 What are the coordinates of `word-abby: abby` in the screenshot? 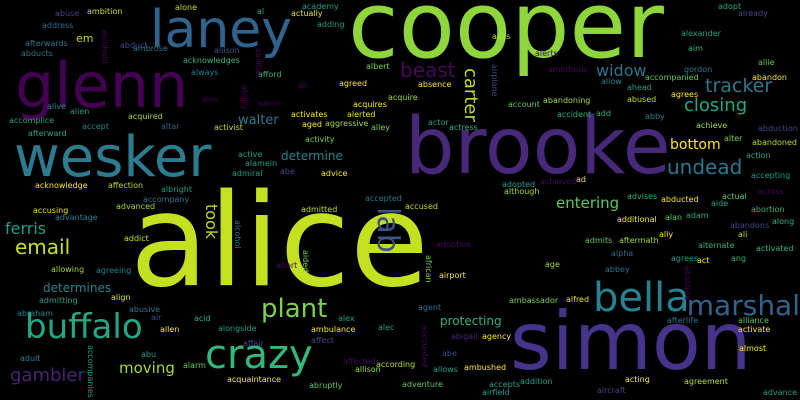 It's located at (655, 116).